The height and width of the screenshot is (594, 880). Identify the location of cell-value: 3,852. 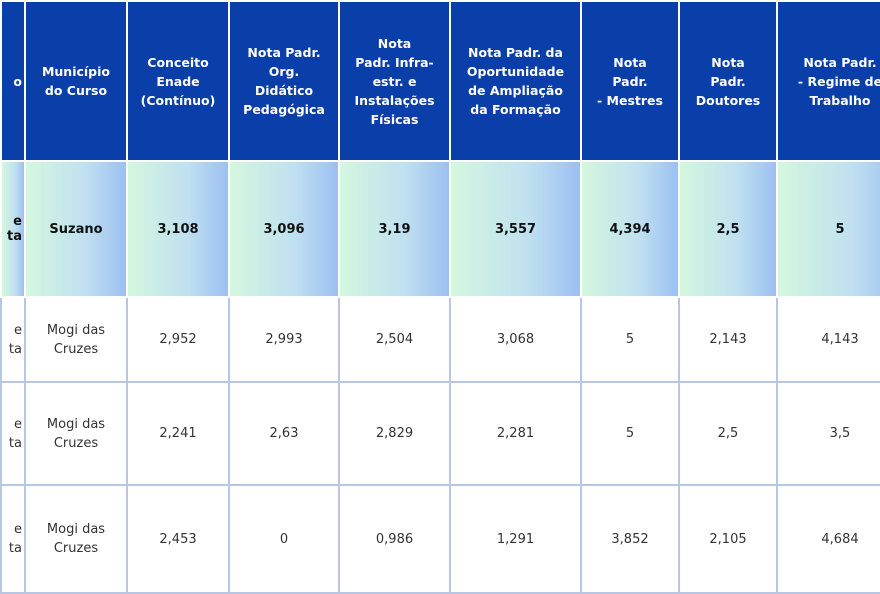
(630, 539).